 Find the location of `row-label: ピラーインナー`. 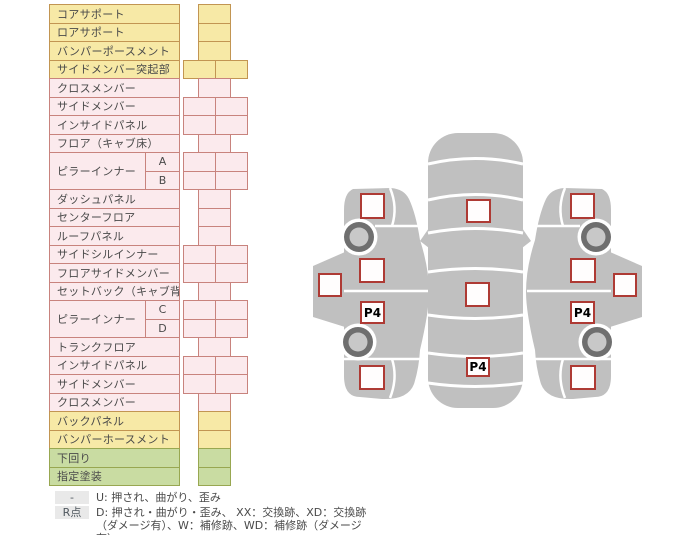

row-label: ピラーインナー is located at coordinates (97, 171).